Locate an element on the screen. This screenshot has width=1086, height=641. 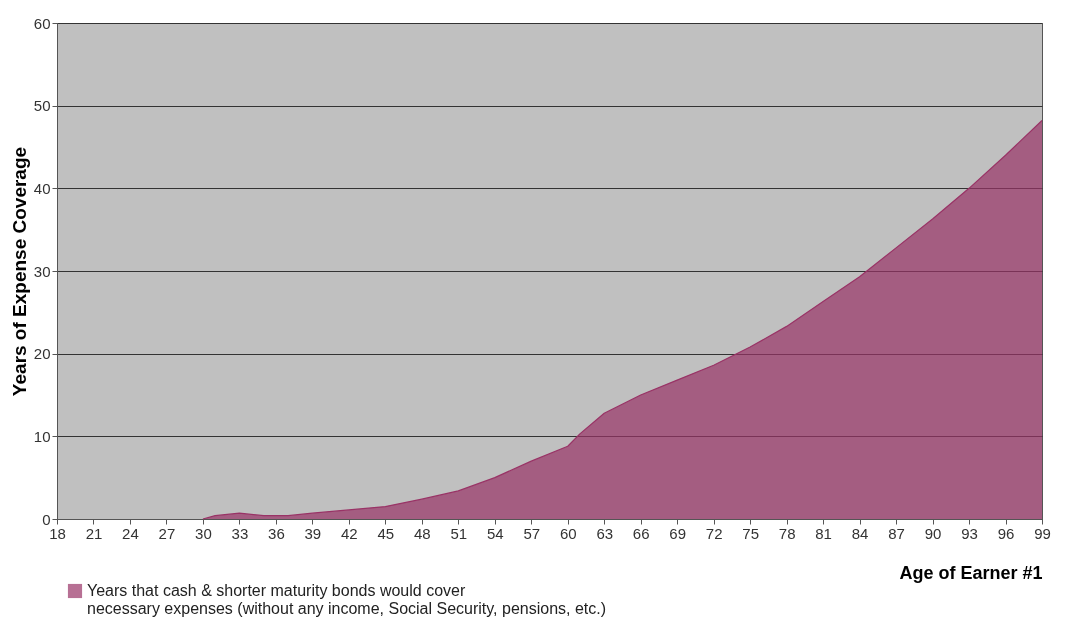
x-tick-label: 36 is located at coordinates (276, 533).